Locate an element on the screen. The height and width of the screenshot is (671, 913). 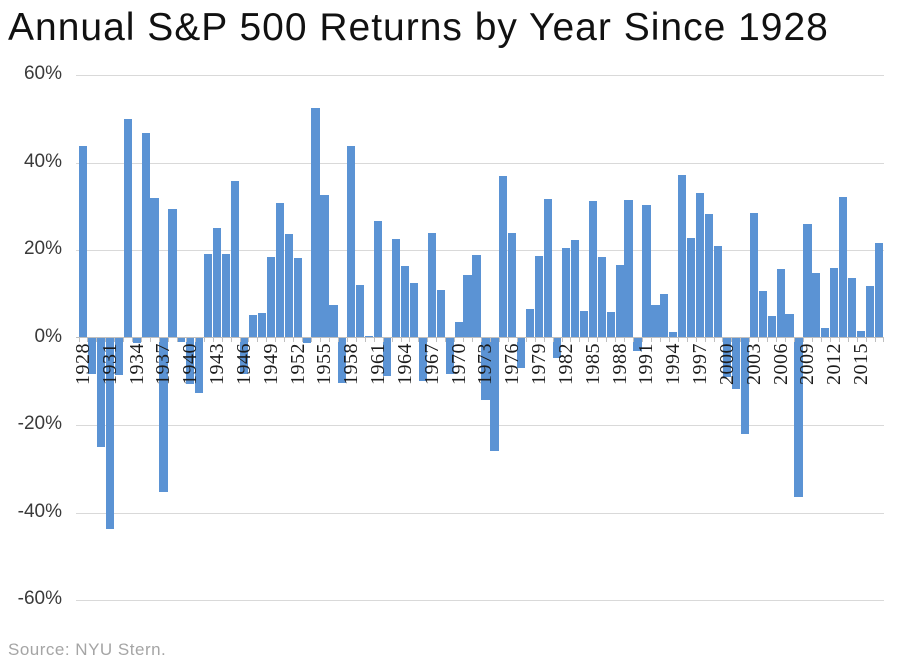
x-axis-label-1988: 1988 is located at coordinates (619, 364).